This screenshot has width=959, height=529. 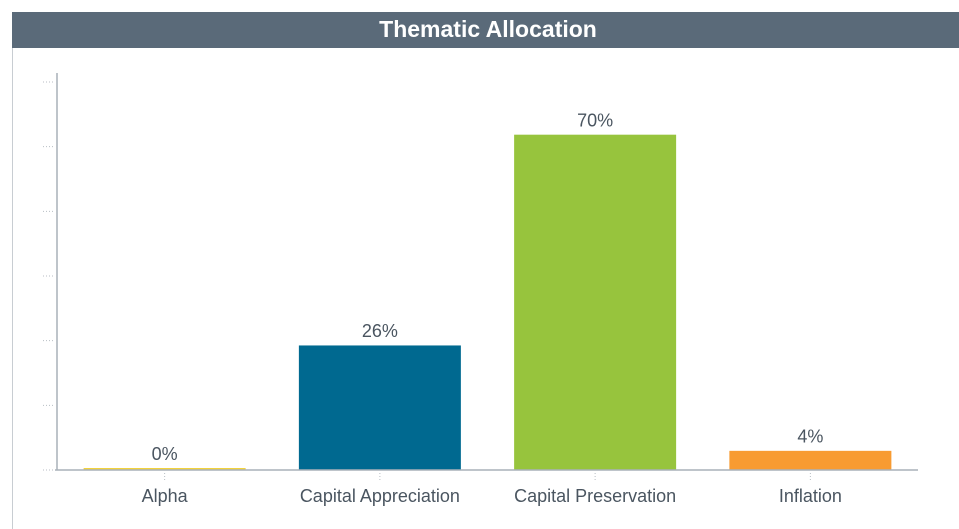 I want to click on chart-title: Thematic Allocation, so click(x=488, y=29).